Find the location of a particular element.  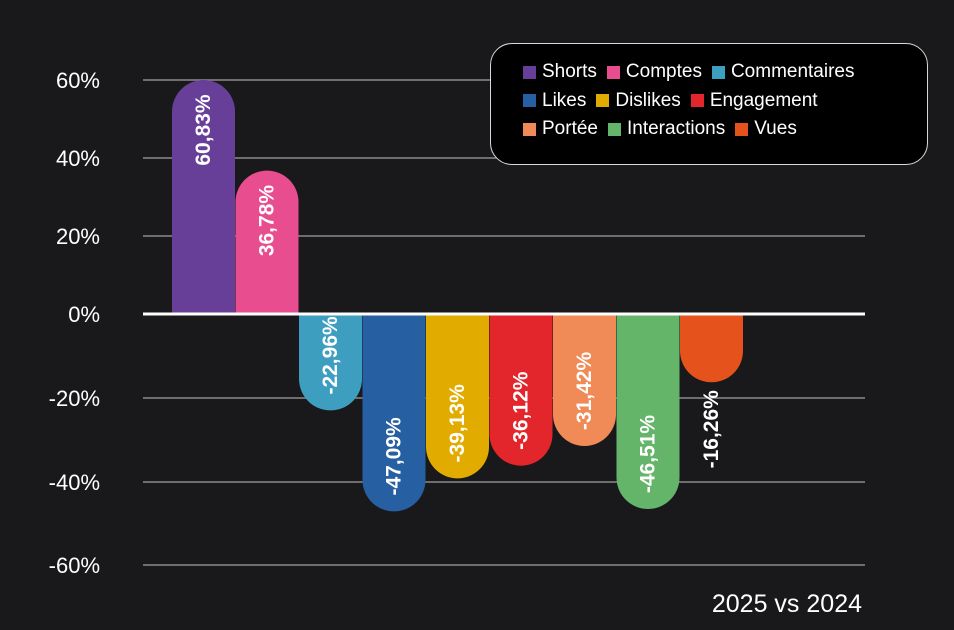

y-tick-label: -60% is located at coordinates (74, 565).